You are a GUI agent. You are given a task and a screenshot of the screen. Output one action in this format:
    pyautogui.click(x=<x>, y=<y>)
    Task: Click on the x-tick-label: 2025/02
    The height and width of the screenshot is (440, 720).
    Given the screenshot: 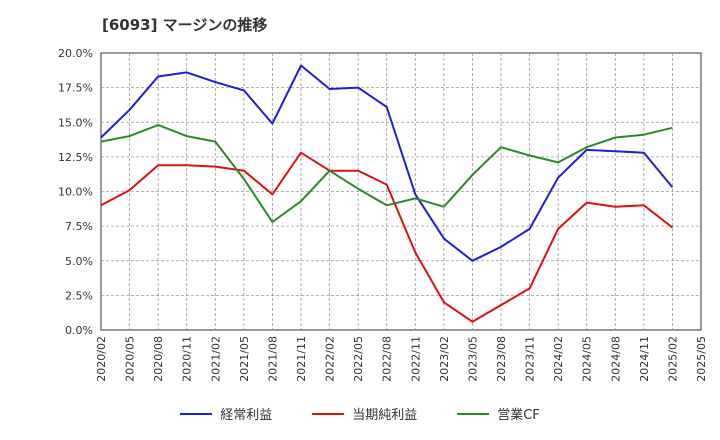 What is the action you would take?
    pyautogui.click(x=672, y=359)
    